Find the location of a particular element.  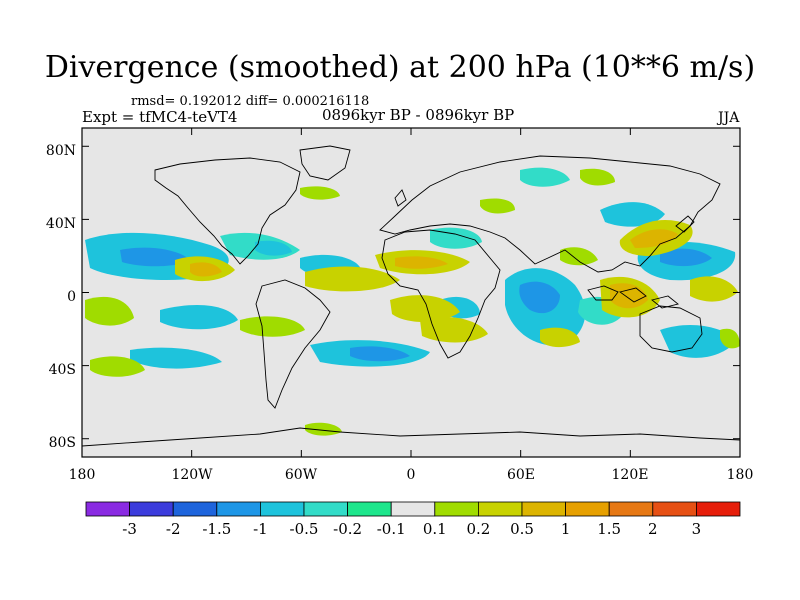

colorbar-label: 0.2 is located at coordinates (478, 529).